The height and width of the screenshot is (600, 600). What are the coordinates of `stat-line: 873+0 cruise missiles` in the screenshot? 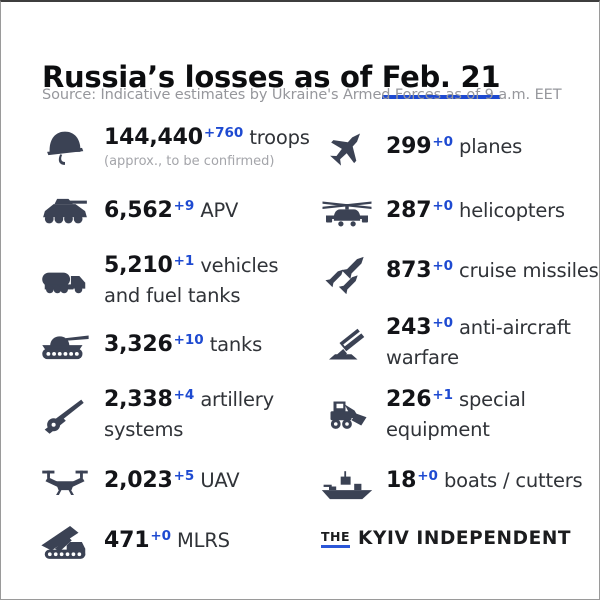 It's located at (492, 272).